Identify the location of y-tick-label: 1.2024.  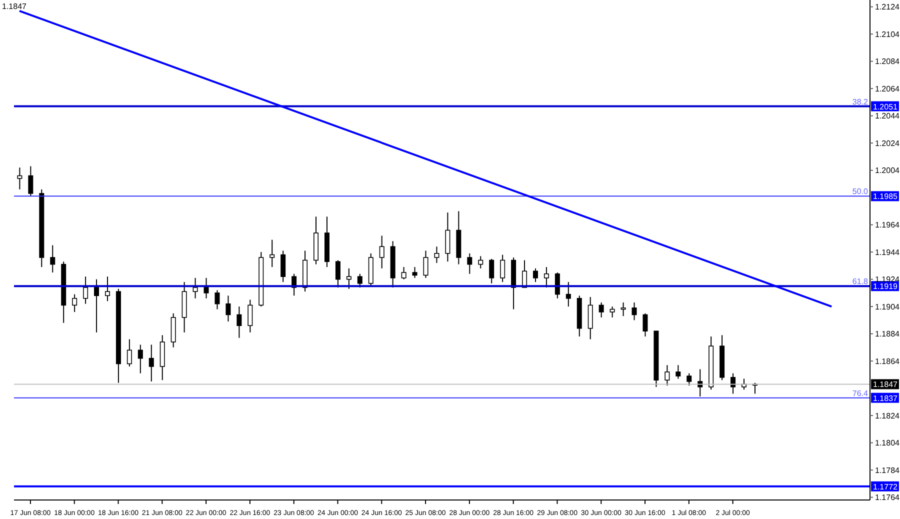
(887, 143).